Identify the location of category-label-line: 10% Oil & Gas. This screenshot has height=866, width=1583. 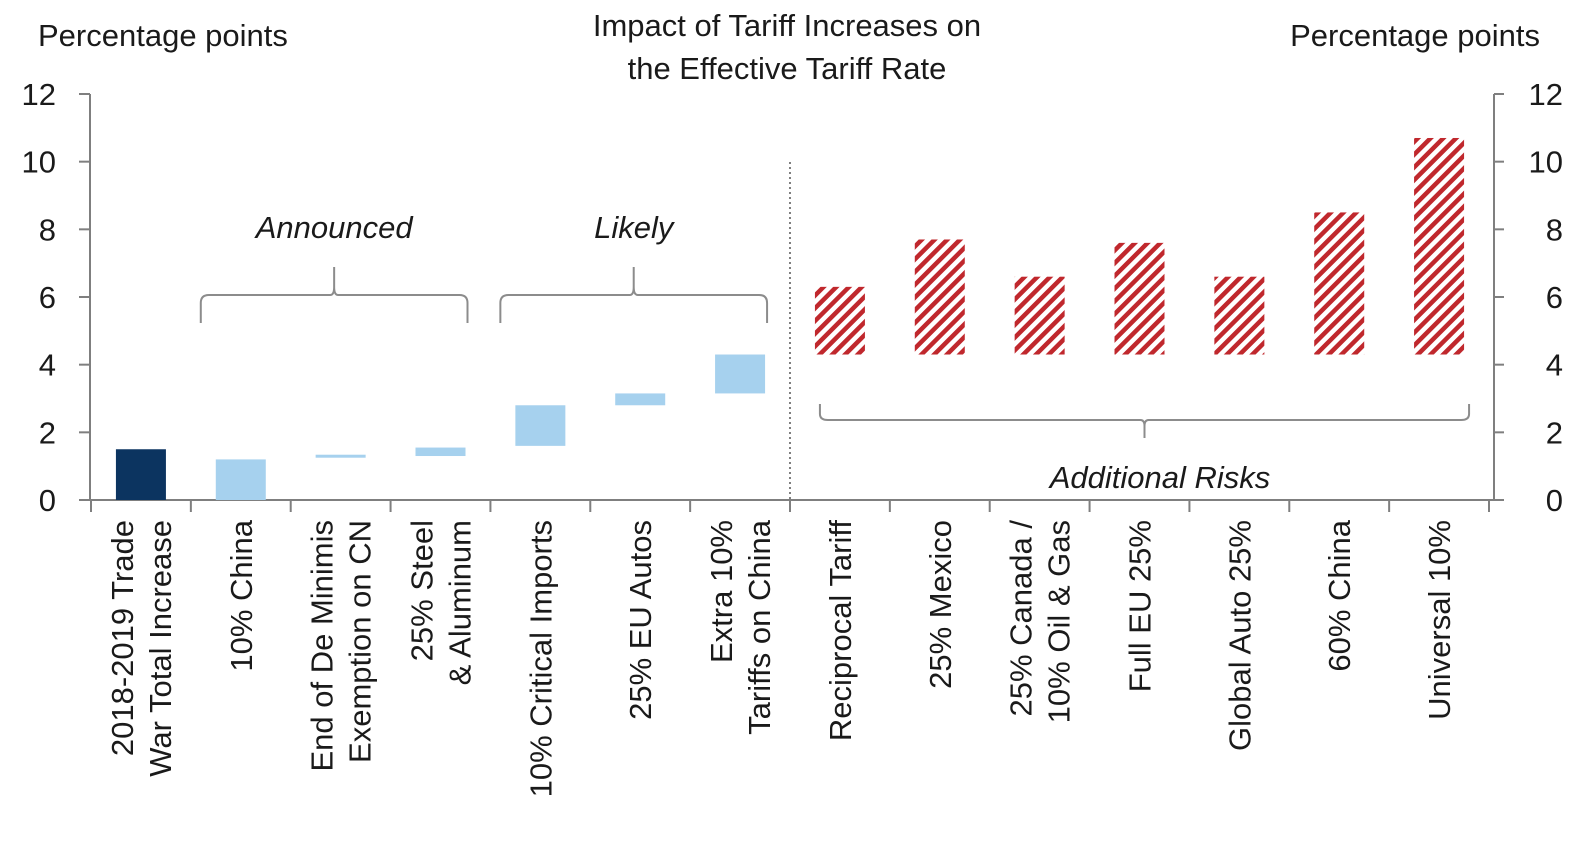
(1059, 621).